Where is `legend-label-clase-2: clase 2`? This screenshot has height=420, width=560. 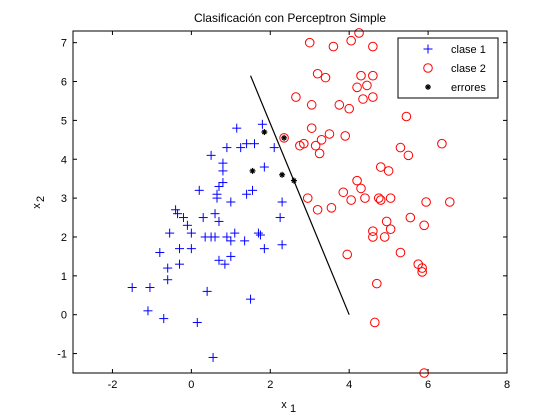
legend-label-clase-2: clase 2 is located at coordinates (468, 69).